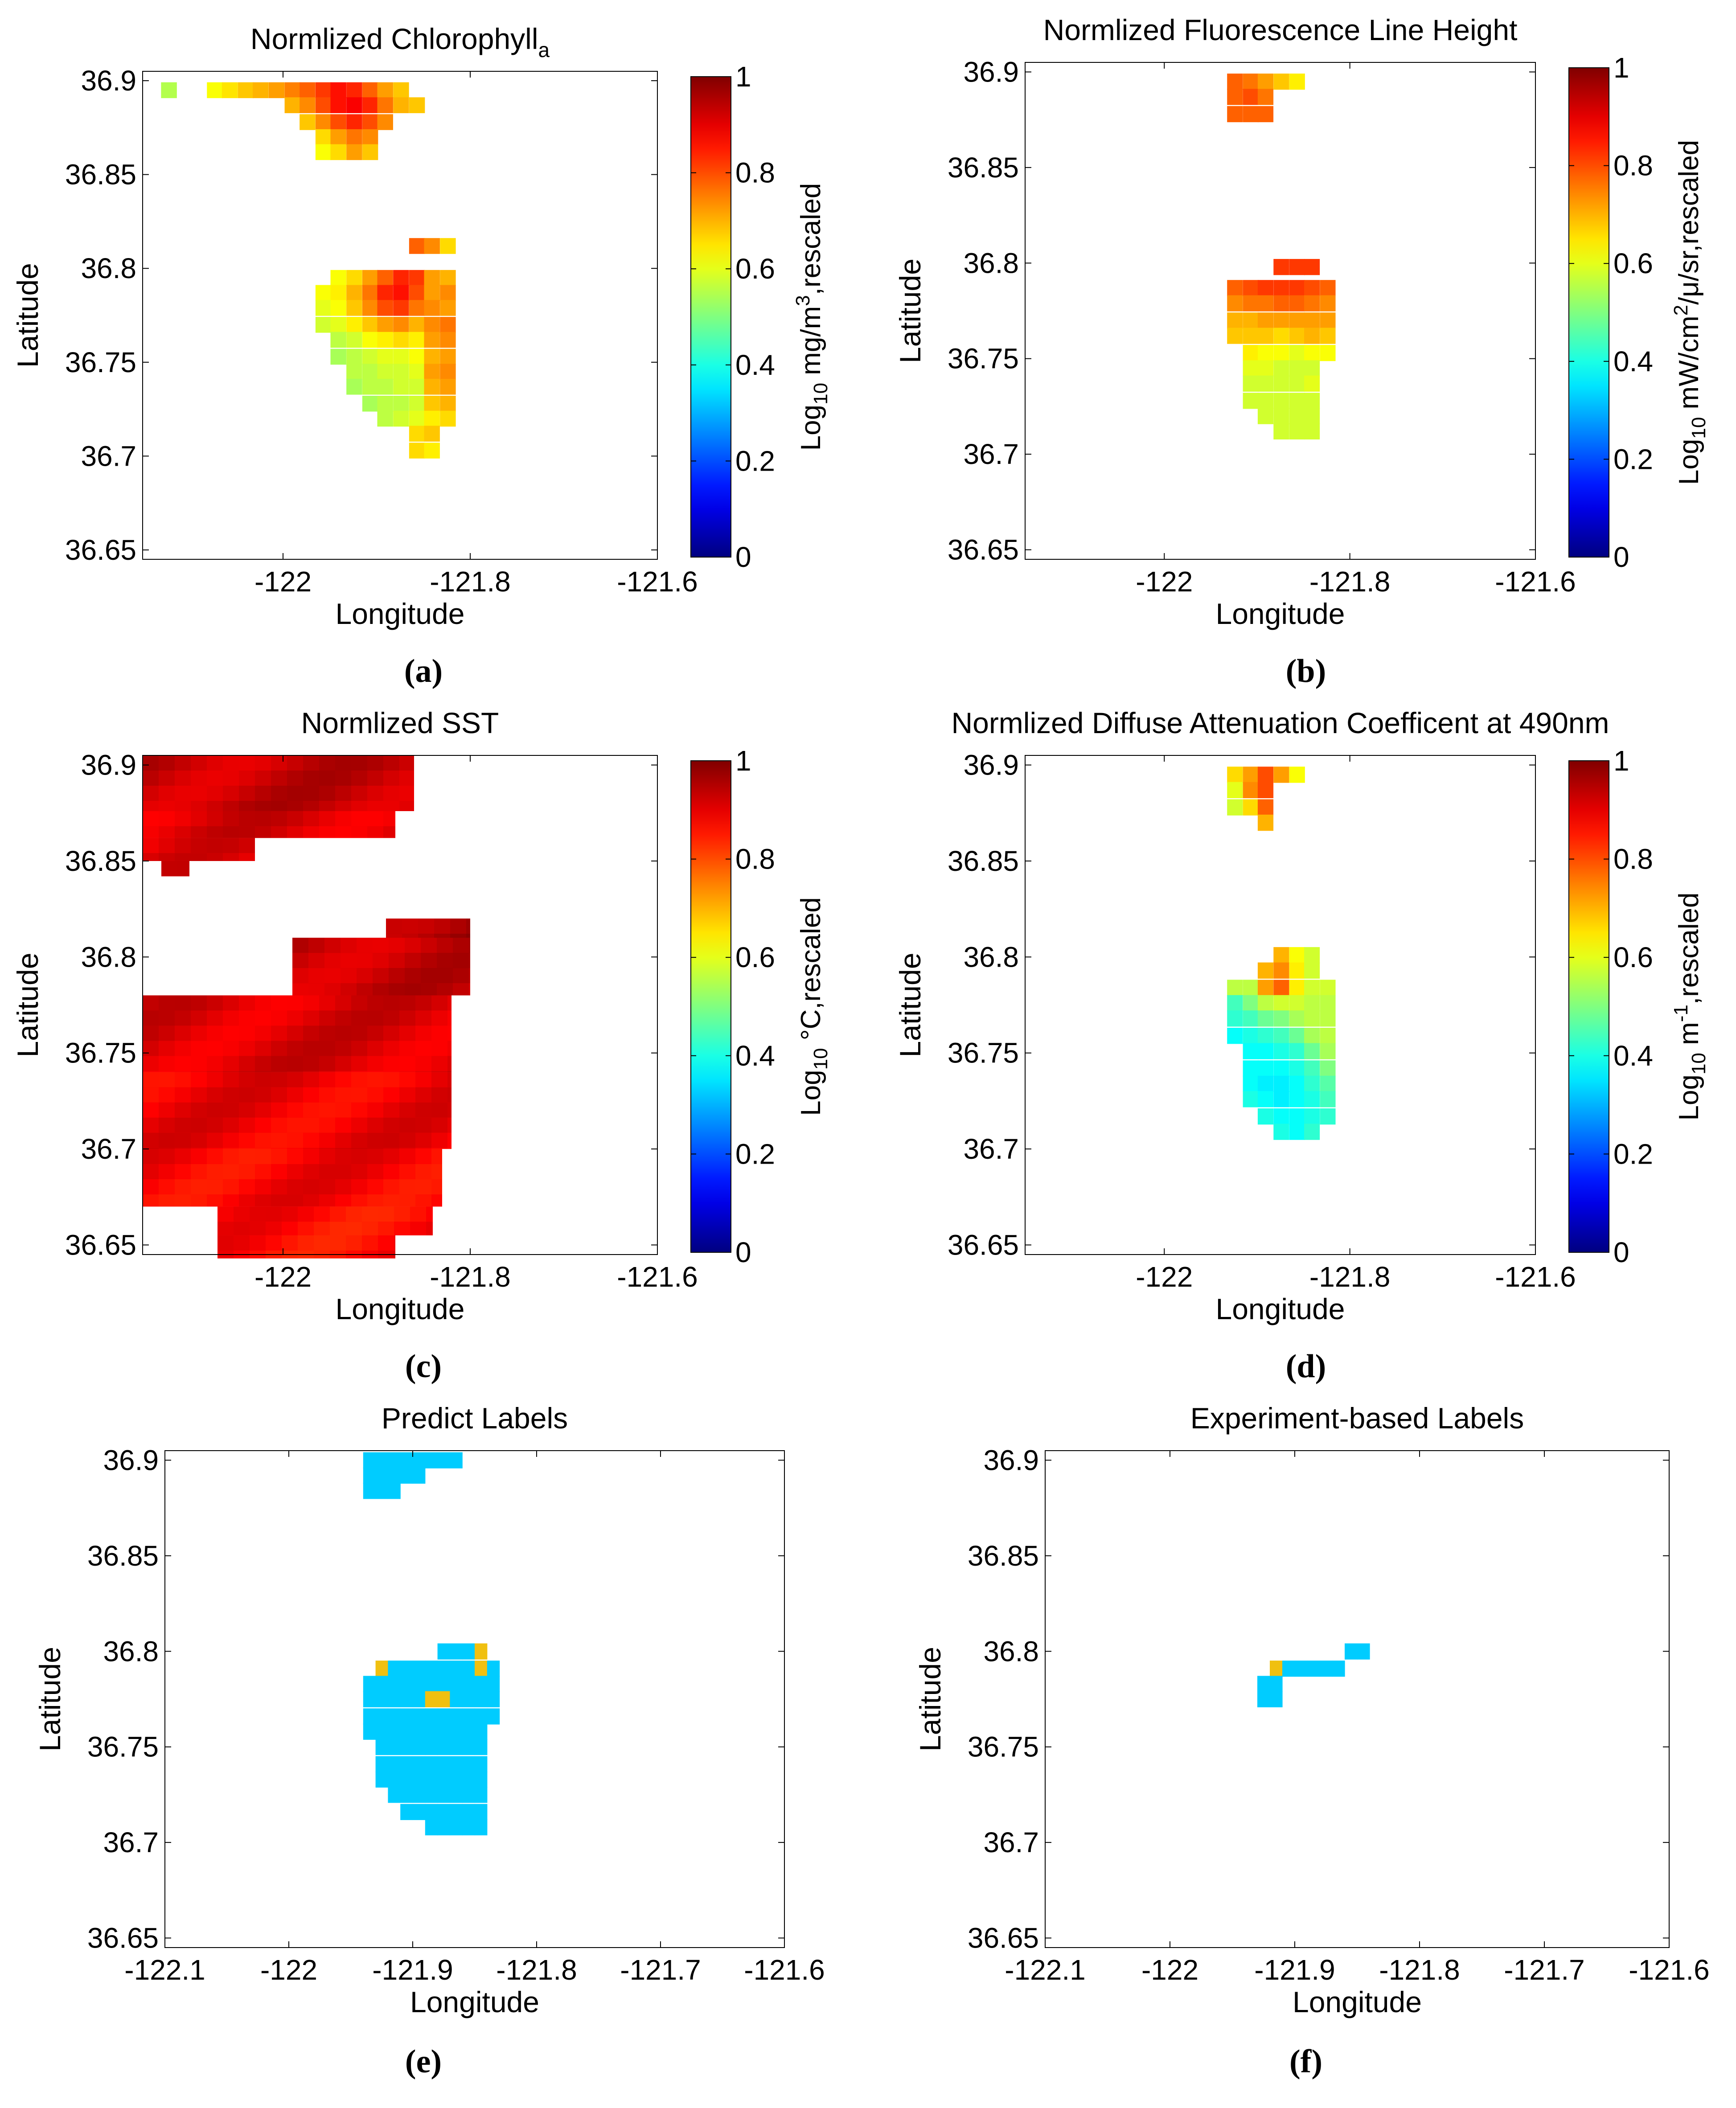 Image resolution: width=1736 pixels, height=2108 pixels. I want to click on y-tick-label: 36.8, so click(131, 1651).